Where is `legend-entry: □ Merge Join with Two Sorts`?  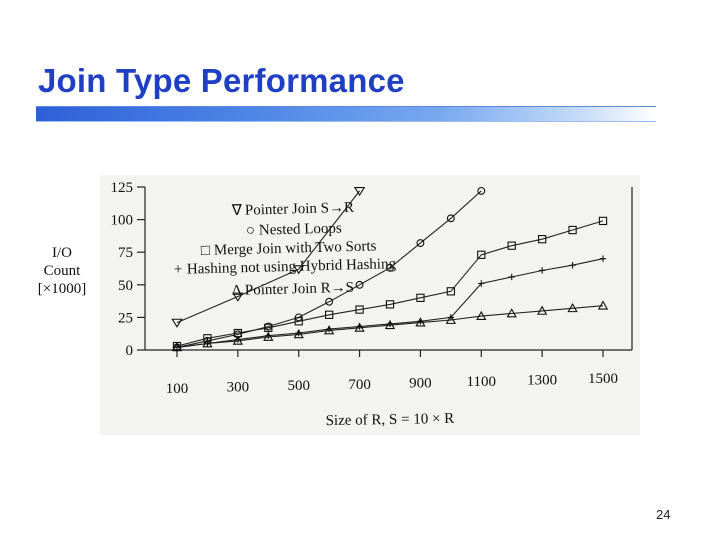 legend-entry: □ Merge Join with Two Sorts is located at coordinates (289, 248).